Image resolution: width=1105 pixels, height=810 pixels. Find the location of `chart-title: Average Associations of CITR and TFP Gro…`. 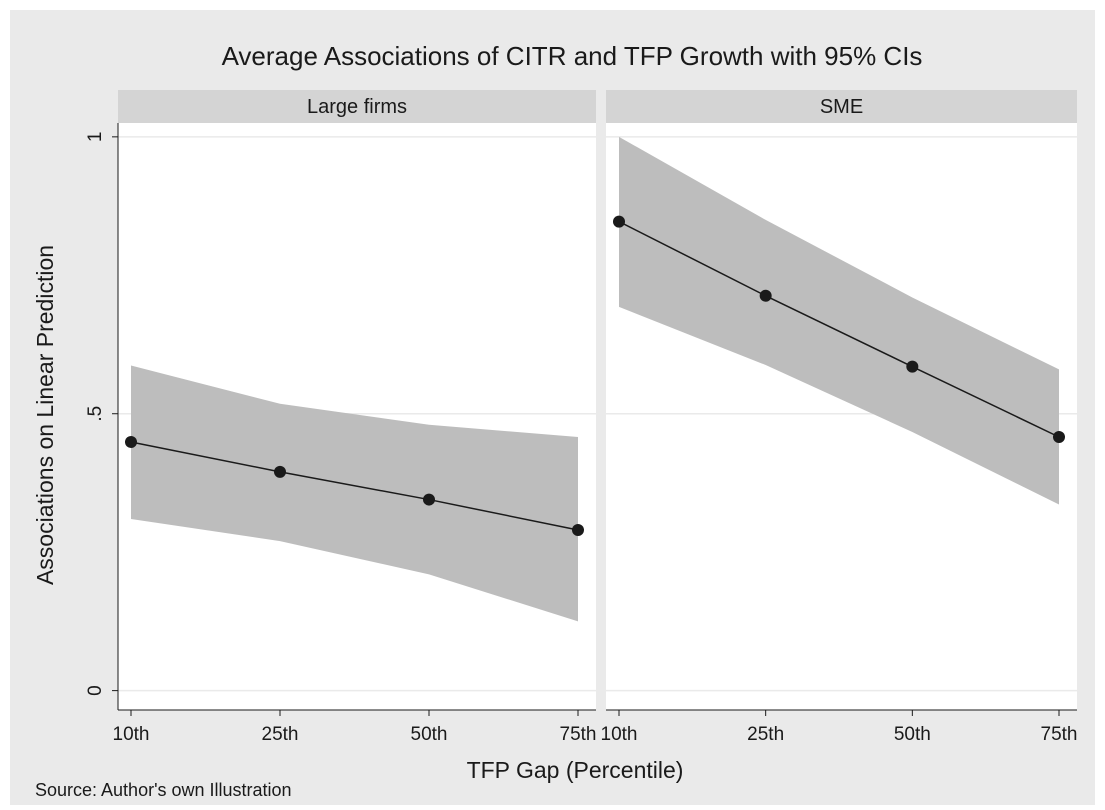

chart-title: Average Associations of CITR and TFP Gro… is located at coordinates (572, 56).